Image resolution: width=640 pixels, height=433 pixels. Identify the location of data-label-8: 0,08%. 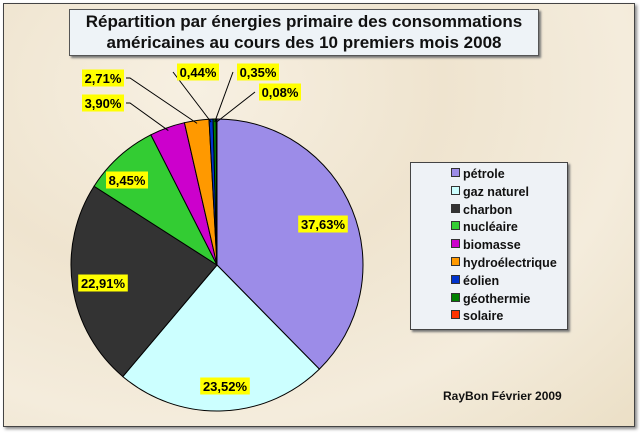
(280, 92).